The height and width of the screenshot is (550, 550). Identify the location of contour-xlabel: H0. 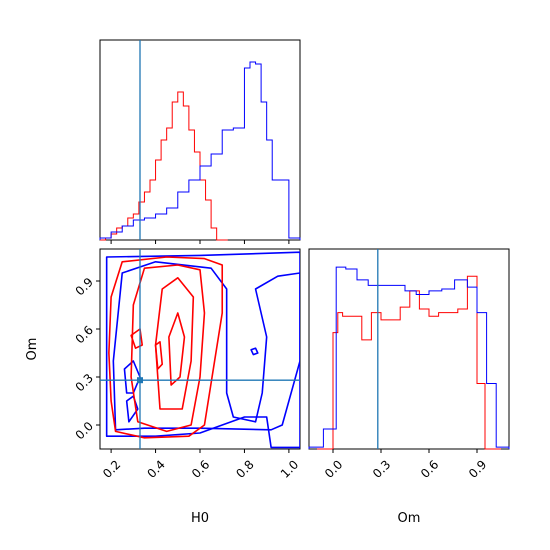
(200, 518).